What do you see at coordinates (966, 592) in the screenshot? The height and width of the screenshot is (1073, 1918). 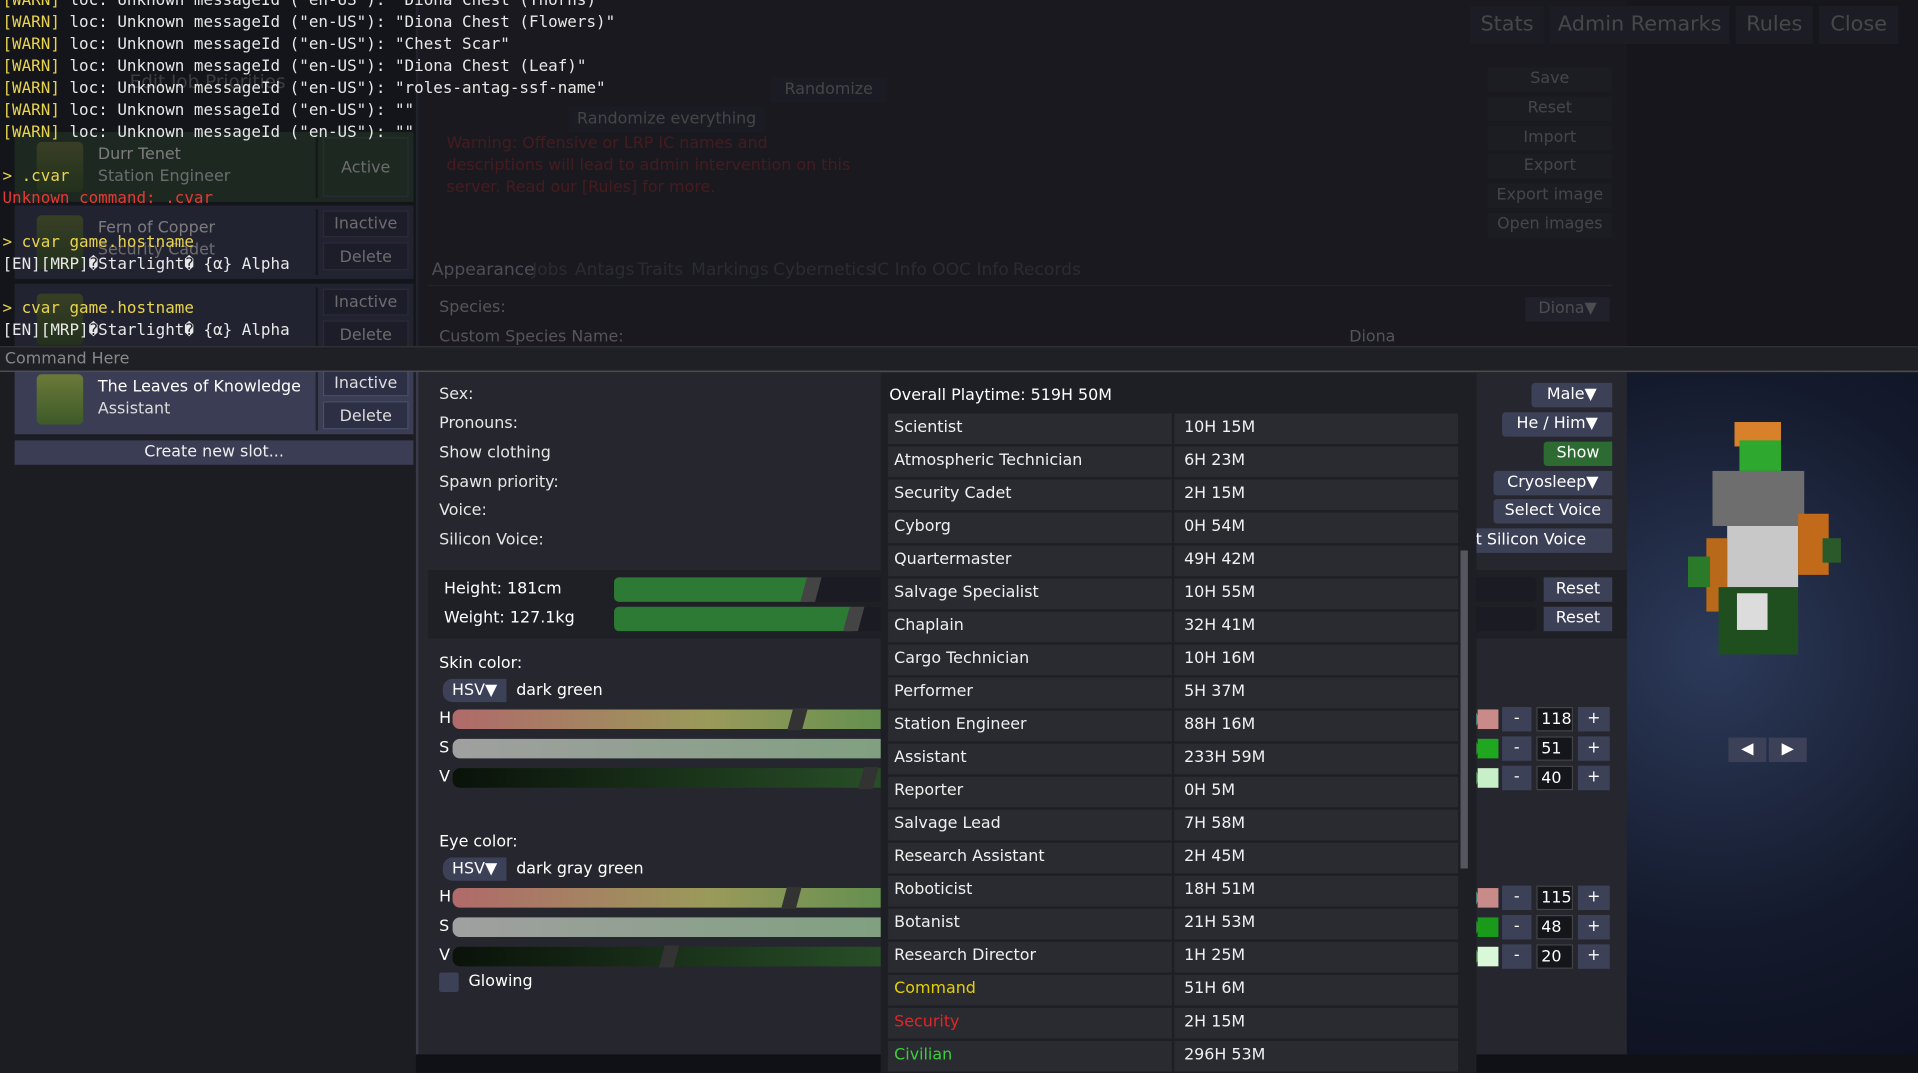 I see `playtime-role: Salvage Specialist` at bounding box center [966, 592].